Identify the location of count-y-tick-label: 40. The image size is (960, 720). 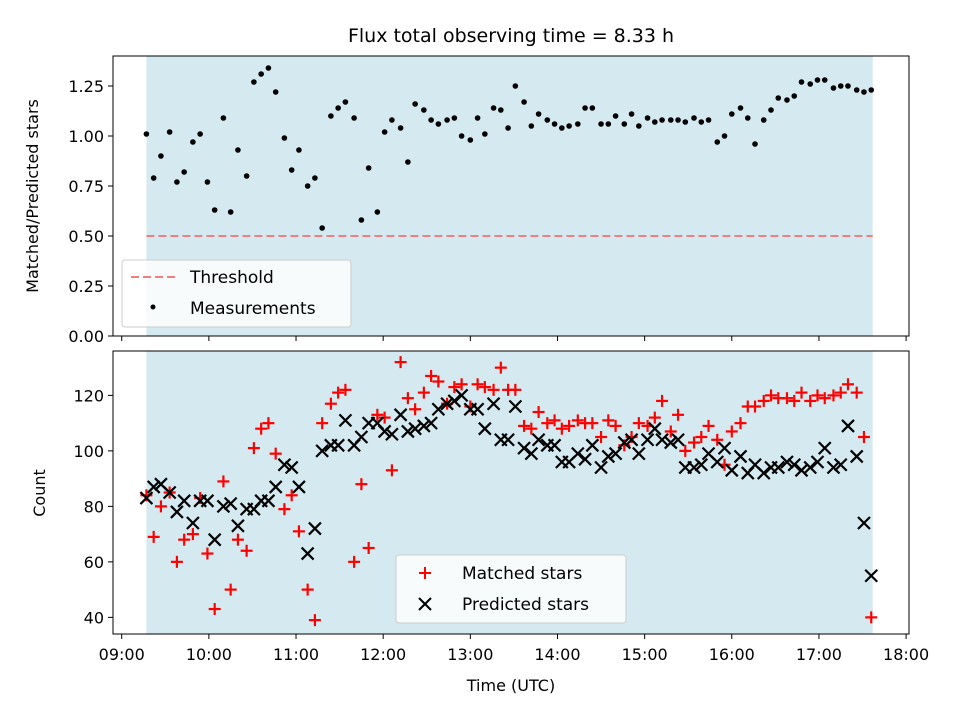
(94, 617).